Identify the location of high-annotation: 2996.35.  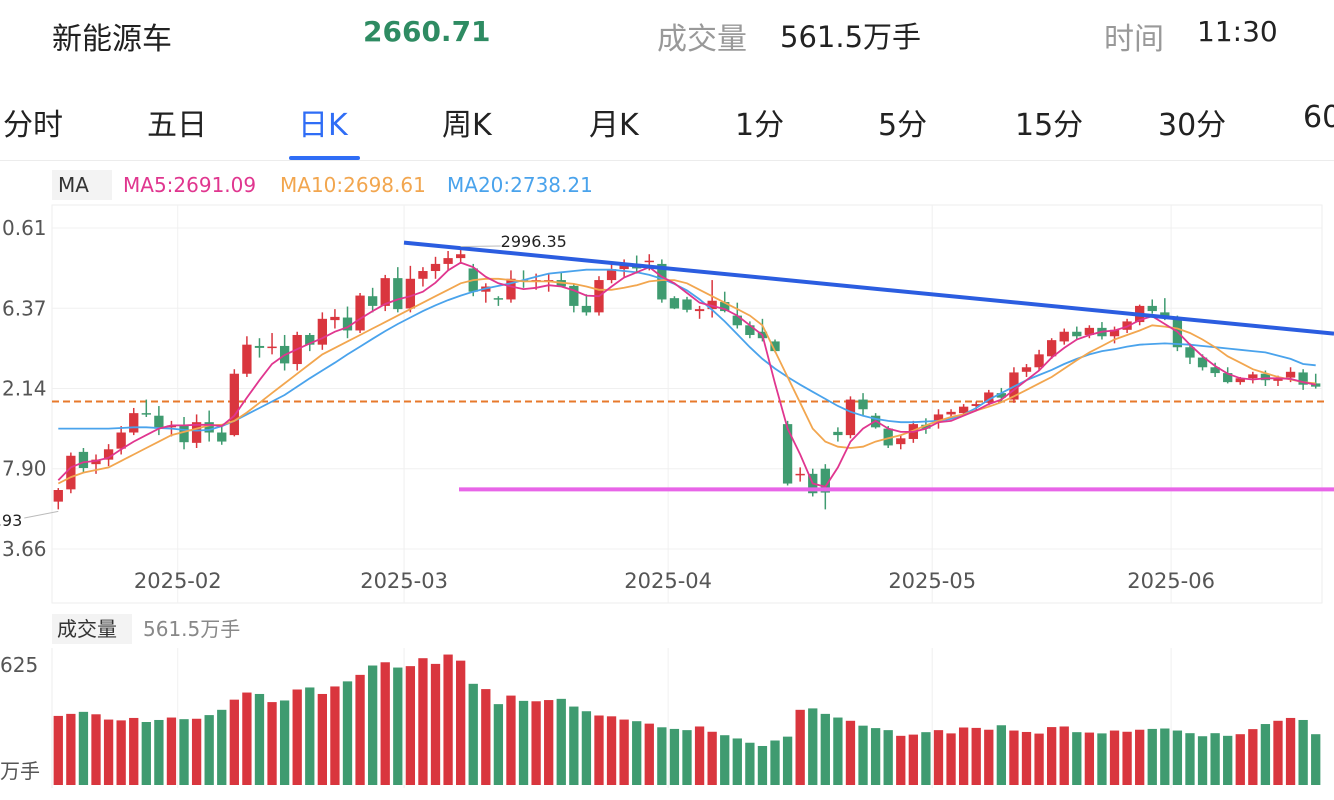
(534, 241).